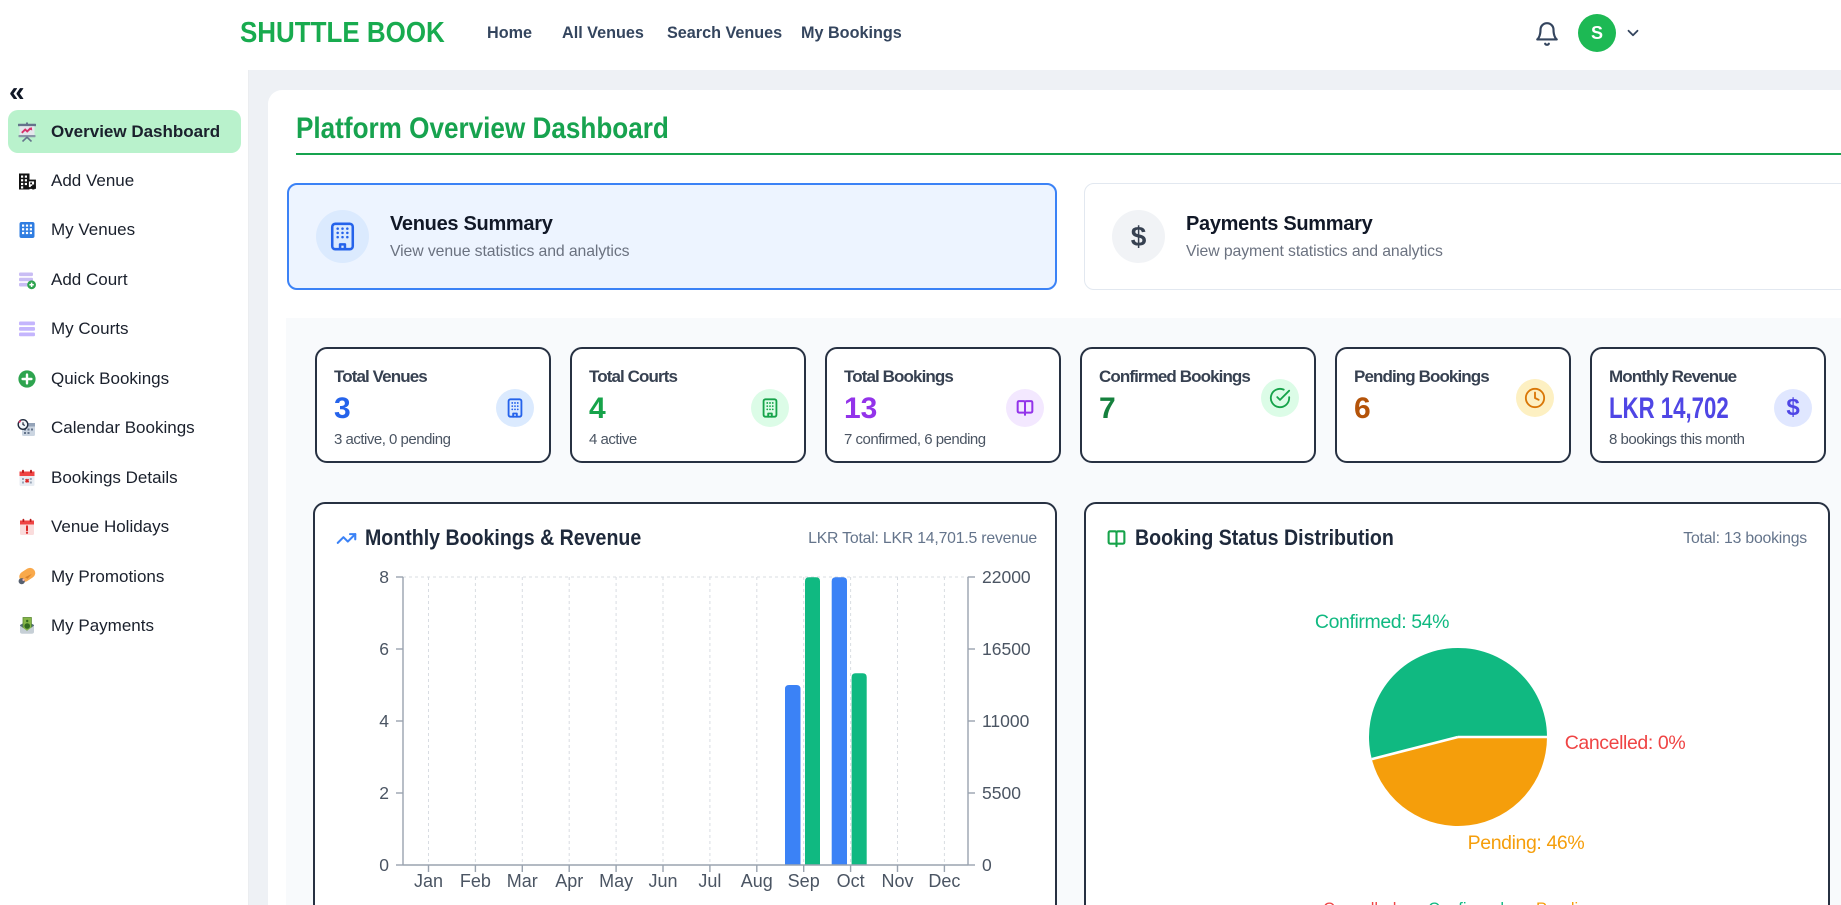  What do you see at coordinates (897, 881) in the screenshot?
I see `svg-text: Nov` at bounding box center [897, 881].